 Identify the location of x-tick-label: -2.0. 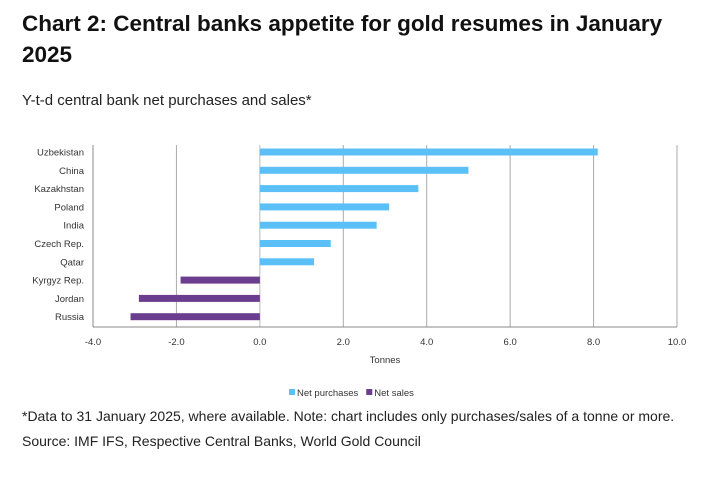
(176, 342).